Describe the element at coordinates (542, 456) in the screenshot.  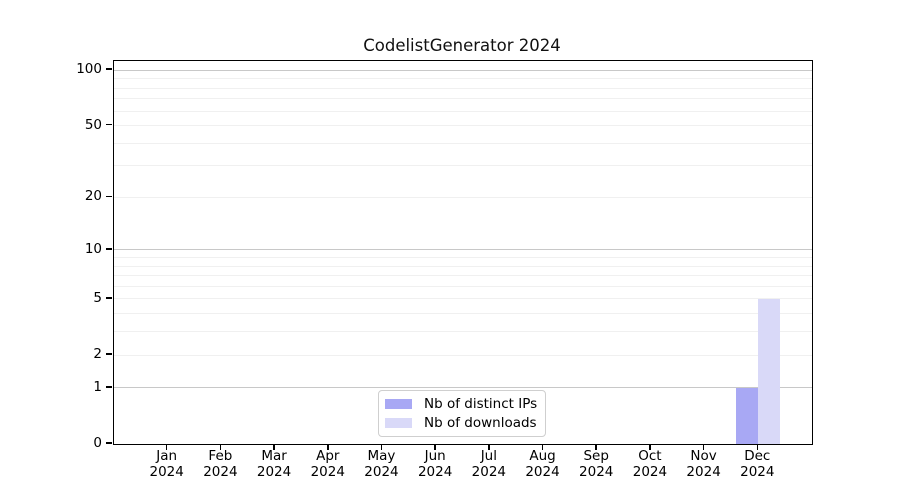
I see `x-tick-month: Aug` at that location.